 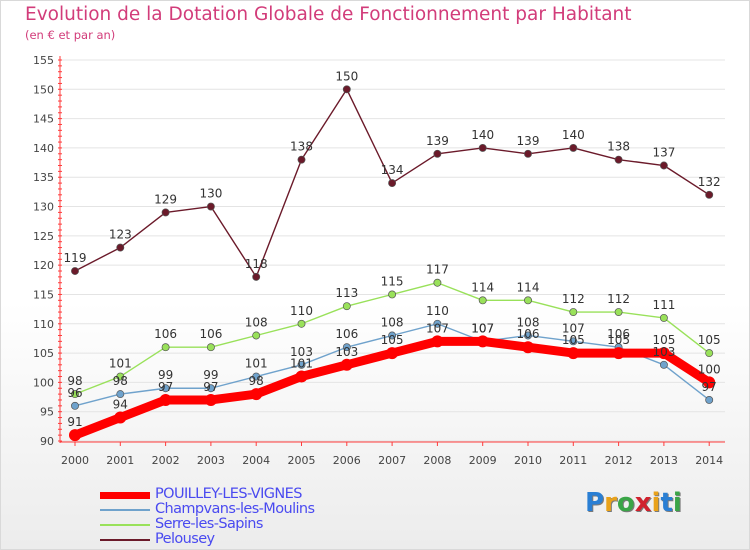 I want to click on data-label: 94, so click(x=120, y=405).